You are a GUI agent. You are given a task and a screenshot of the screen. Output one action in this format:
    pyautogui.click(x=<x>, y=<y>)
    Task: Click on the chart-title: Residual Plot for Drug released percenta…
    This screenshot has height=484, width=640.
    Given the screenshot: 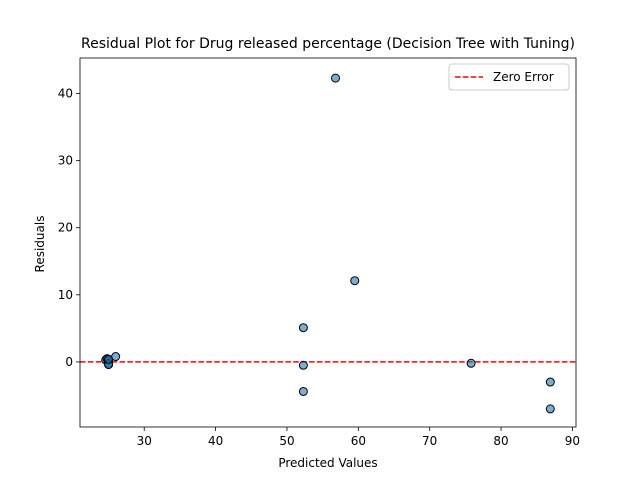 What is the action you would take?
    pyautogui.click(x=328, y=44)
    